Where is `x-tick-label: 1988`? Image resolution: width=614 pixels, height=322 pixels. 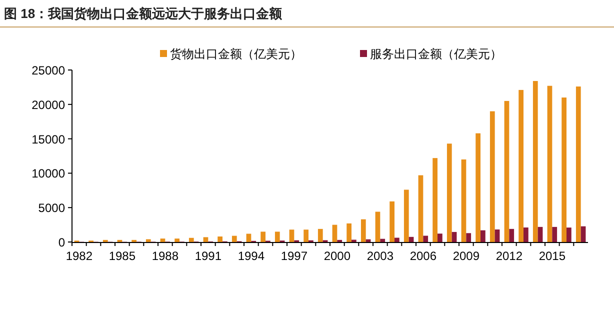
x-tick-label: 1988 is located at coordinates (165, 256).